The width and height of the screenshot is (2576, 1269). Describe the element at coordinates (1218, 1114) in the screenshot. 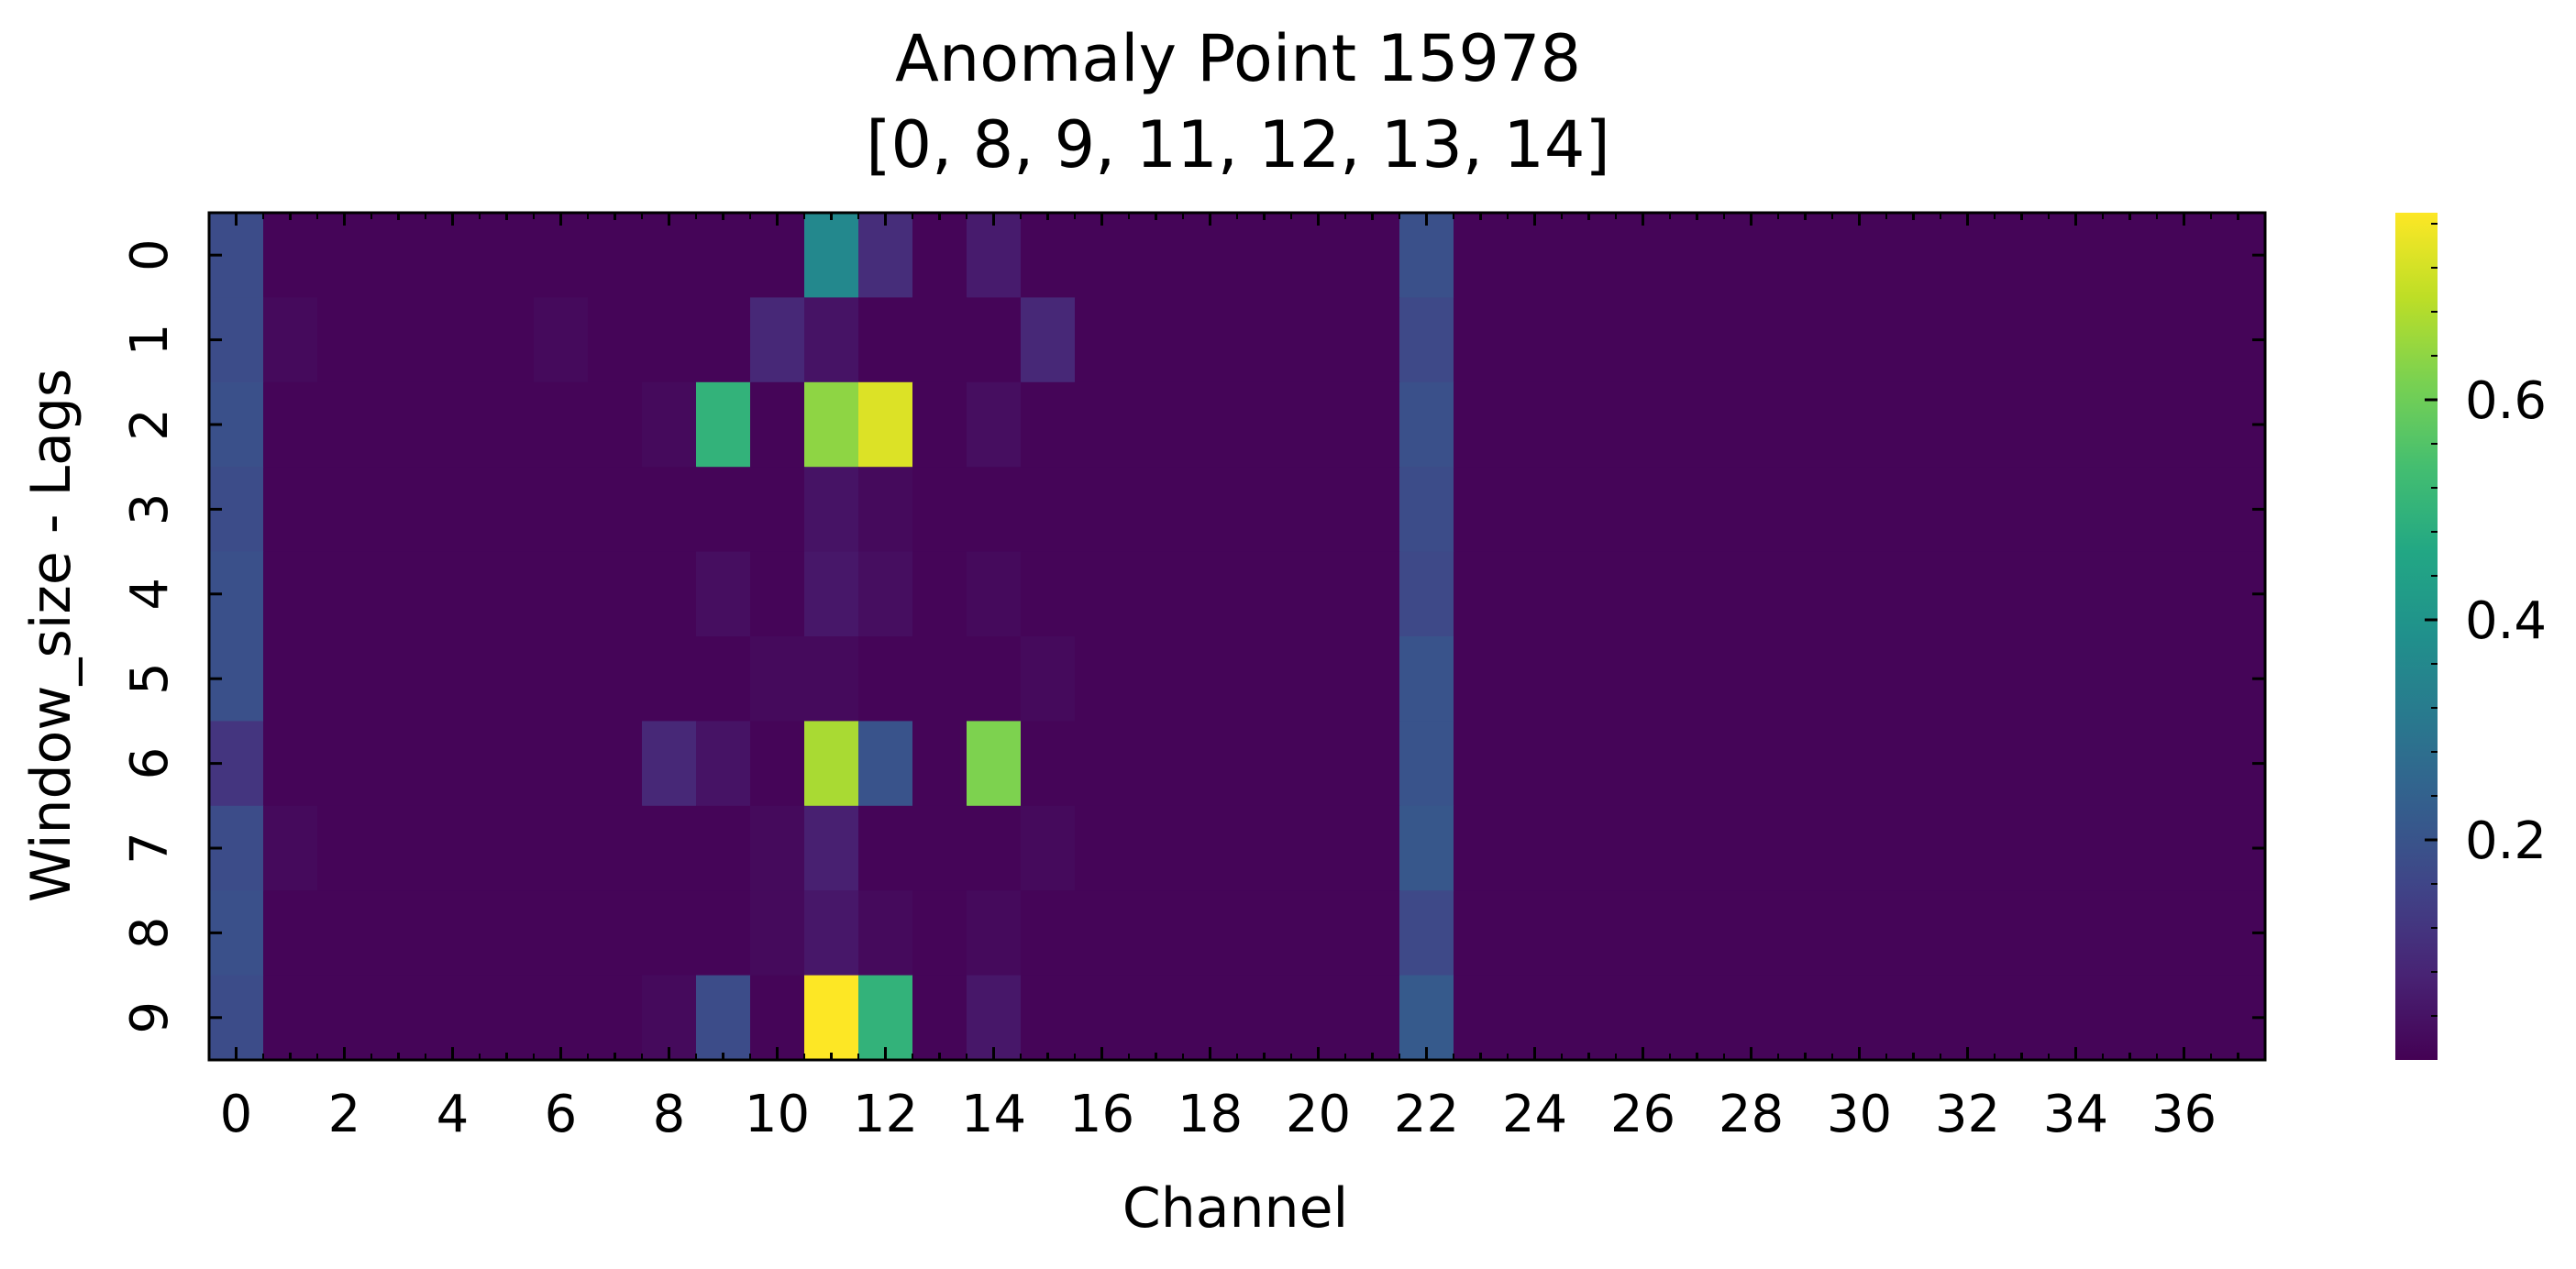

I see `x-tick-labels: 0 2 4 6 8 10 12 14 16 18 20 22 24 26 28 30 32 34 36` at that location.